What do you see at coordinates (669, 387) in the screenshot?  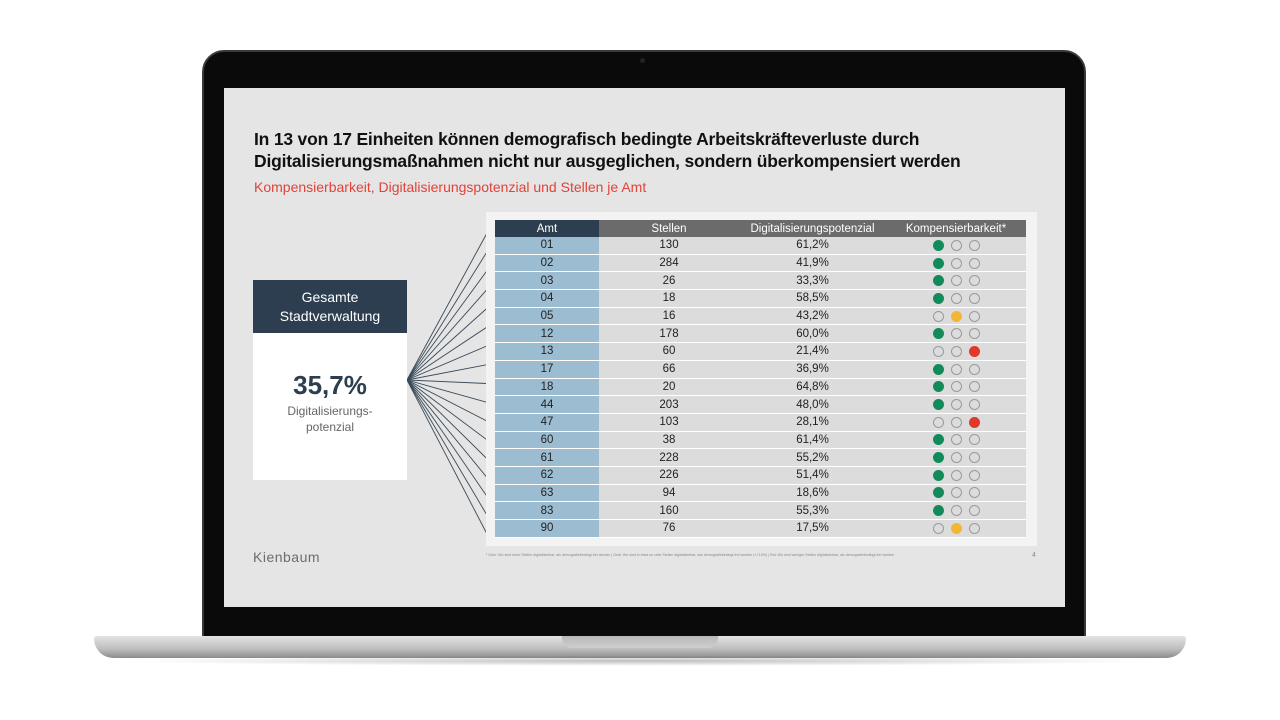 I see `cell-stellen: 20` at bounding box center [669, 387].